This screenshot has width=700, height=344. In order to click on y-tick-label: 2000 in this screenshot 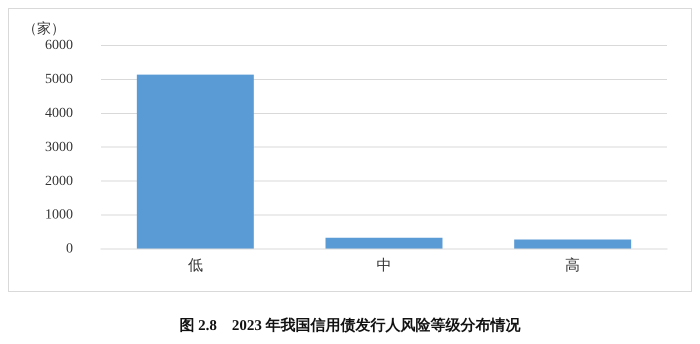, I will do `click(59, 181)`.